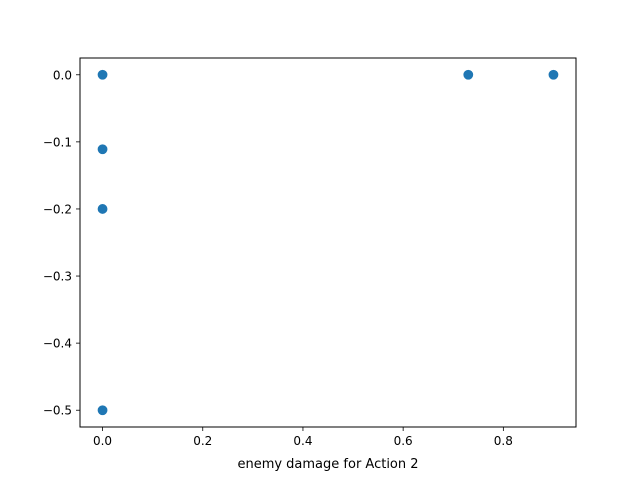 Image resolution: width=640 pixels, height=484 pixels. What do you see at coordinates (202, 441) in the screenshot?
I see `x-tick-label: 0.2` at bounding box center [202, 441].